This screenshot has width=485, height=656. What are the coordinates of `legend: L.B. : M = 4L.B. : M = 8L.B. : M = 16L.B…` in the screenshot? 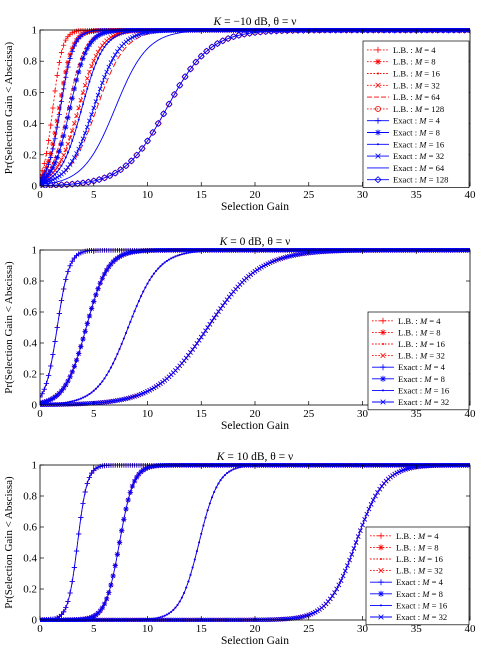 It's located at (416, 114).